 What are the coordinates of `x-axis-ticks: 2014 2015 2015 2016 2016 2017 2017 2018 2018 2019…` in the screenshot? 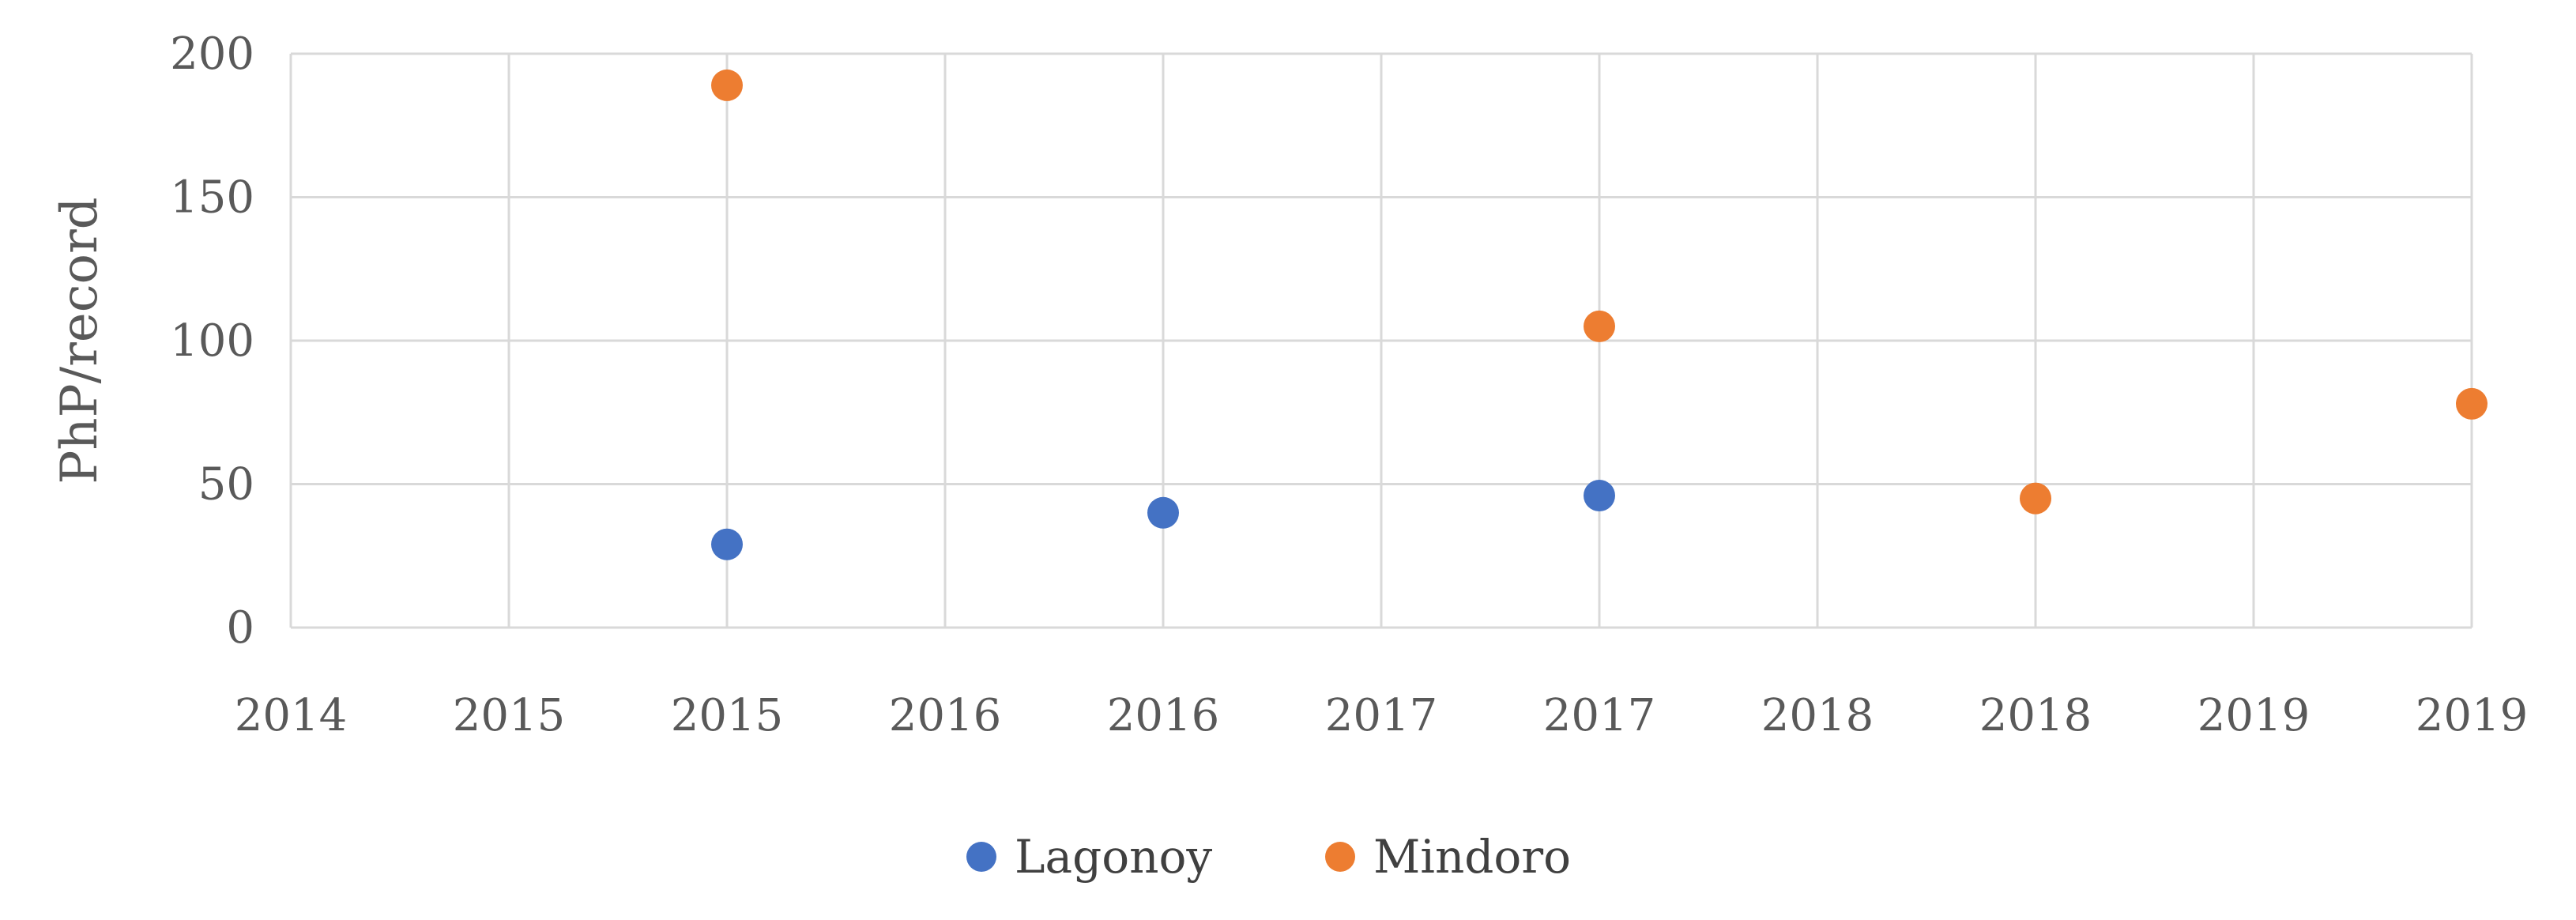 It's located at (1382, 715).